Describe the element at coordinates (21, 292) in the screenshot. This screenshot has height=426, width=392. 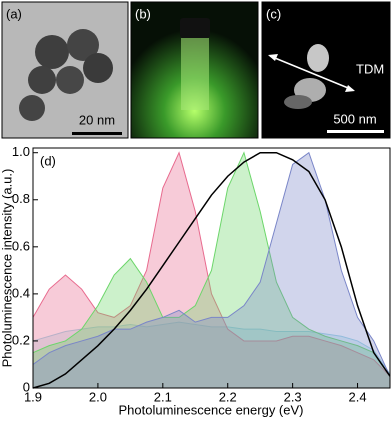
I see `y-tick-label: 0.4` at that location.